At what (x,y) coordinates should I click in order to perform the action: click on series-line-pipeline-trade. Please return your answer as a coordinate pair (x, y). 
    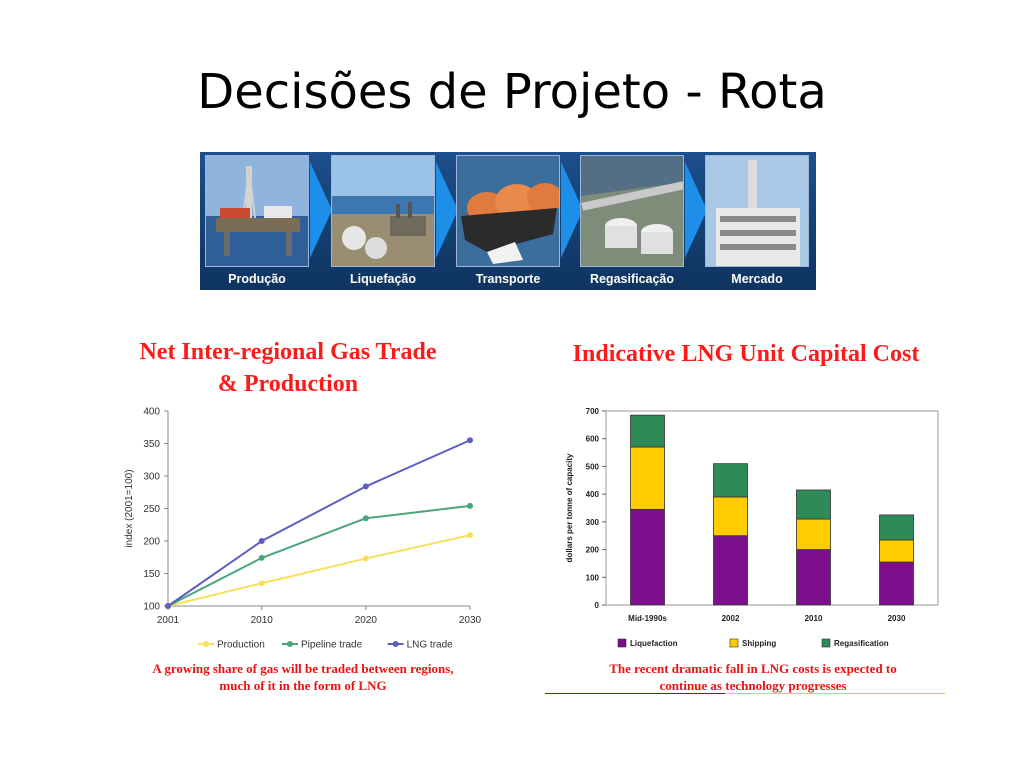
    Looking at the image, I should click on (319, 555).